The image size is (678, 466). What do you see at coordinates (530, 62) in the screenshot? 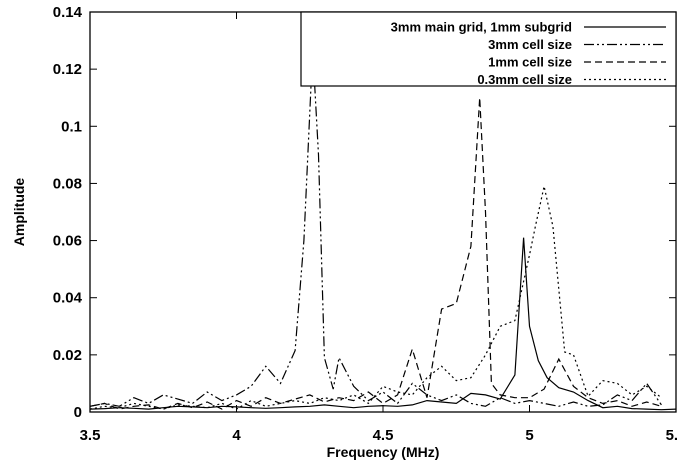
I see `legend-label-3: 1mm cell size` at bounding box center [530, 62].